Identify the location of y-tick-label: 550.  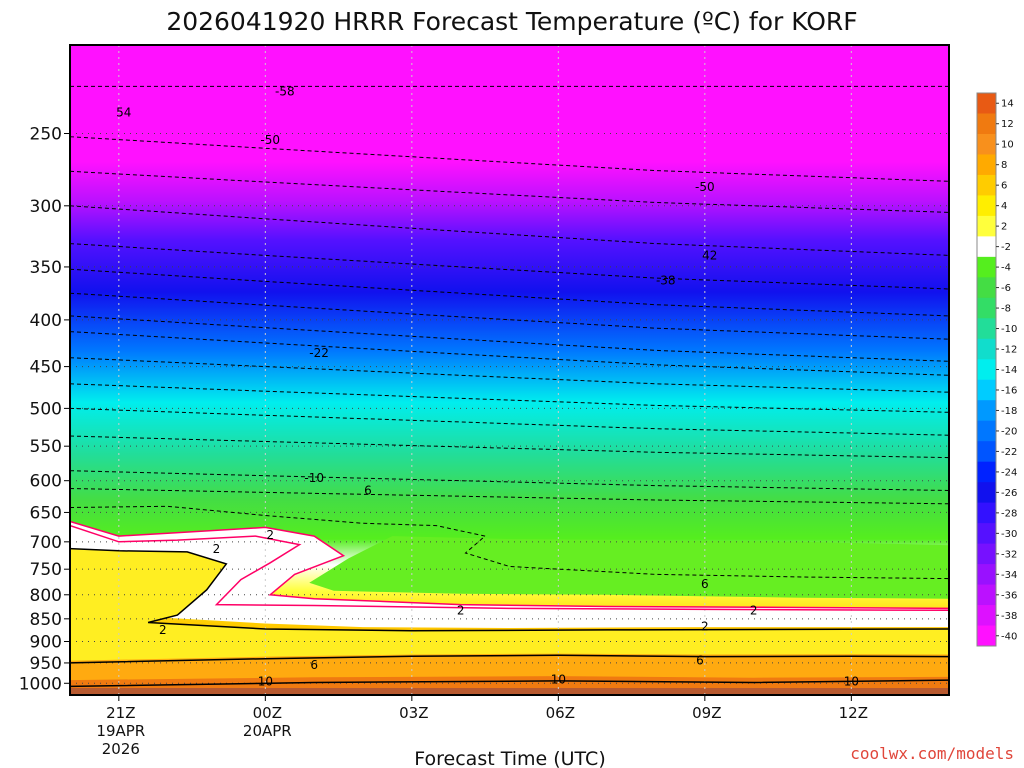
(46, 447).